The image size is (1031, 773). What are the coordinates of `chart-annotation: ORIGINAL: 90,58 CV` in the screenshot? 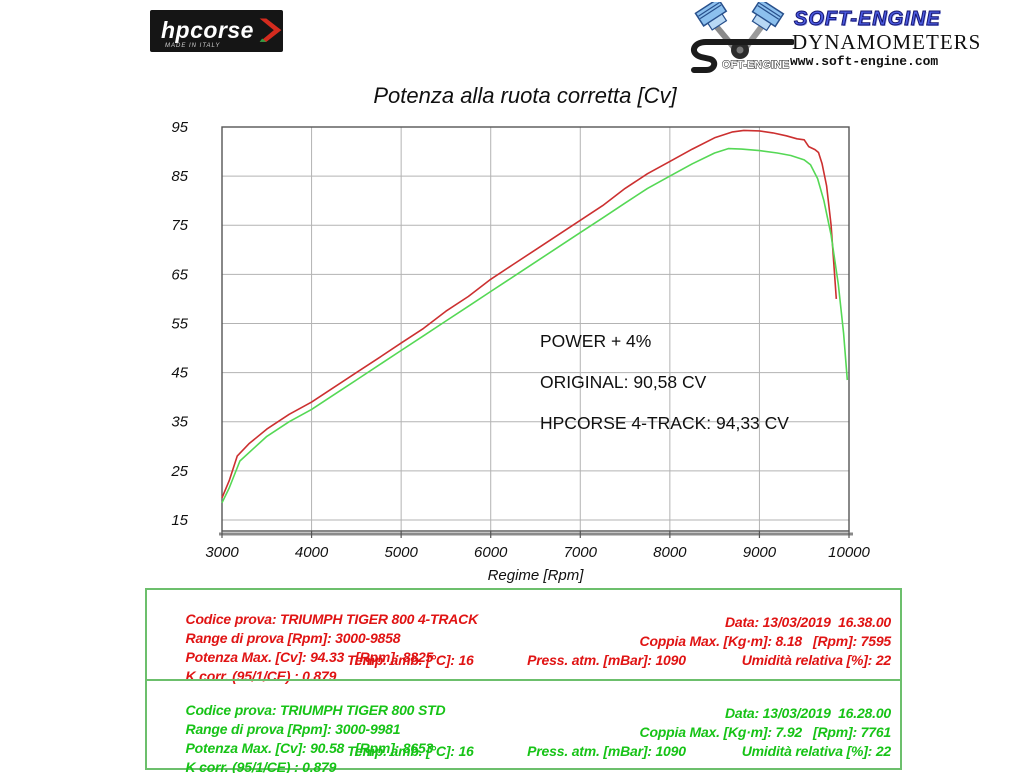 It's located at (623, 382).